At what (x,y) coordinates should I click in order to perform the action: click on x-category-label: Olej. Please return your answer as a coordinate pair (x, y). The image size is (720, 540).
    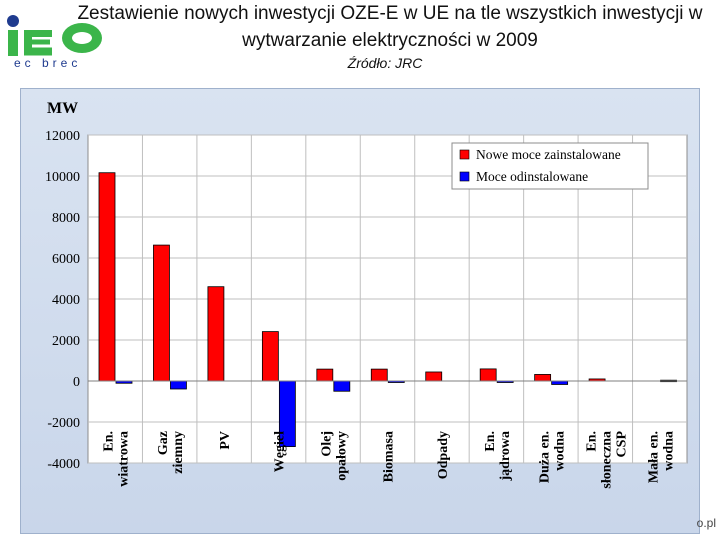
    Looking at the image, I should click on (327, 444).